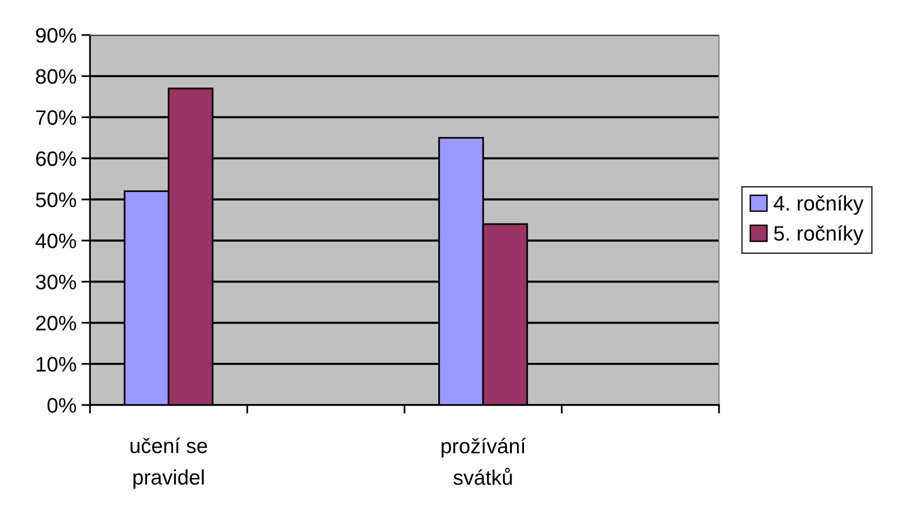  Describe the element at coordinates (62, 405) in the screenshot. I see `y-tick-label: 0%` at that location.